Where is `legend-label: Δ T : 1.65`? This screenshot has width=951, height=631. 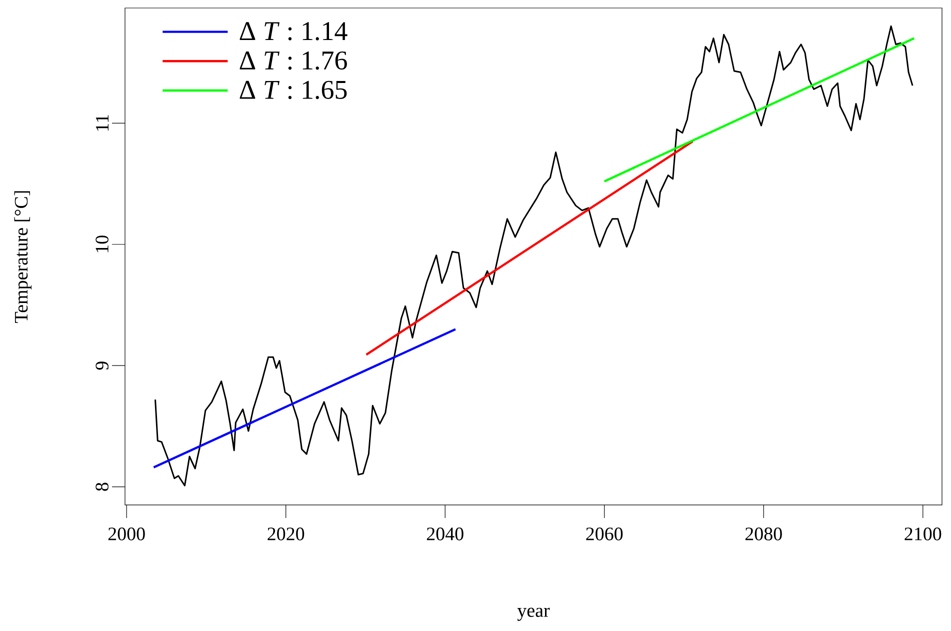 legend-label: Δ T : 1.65 is located at coordinates (293, 90).